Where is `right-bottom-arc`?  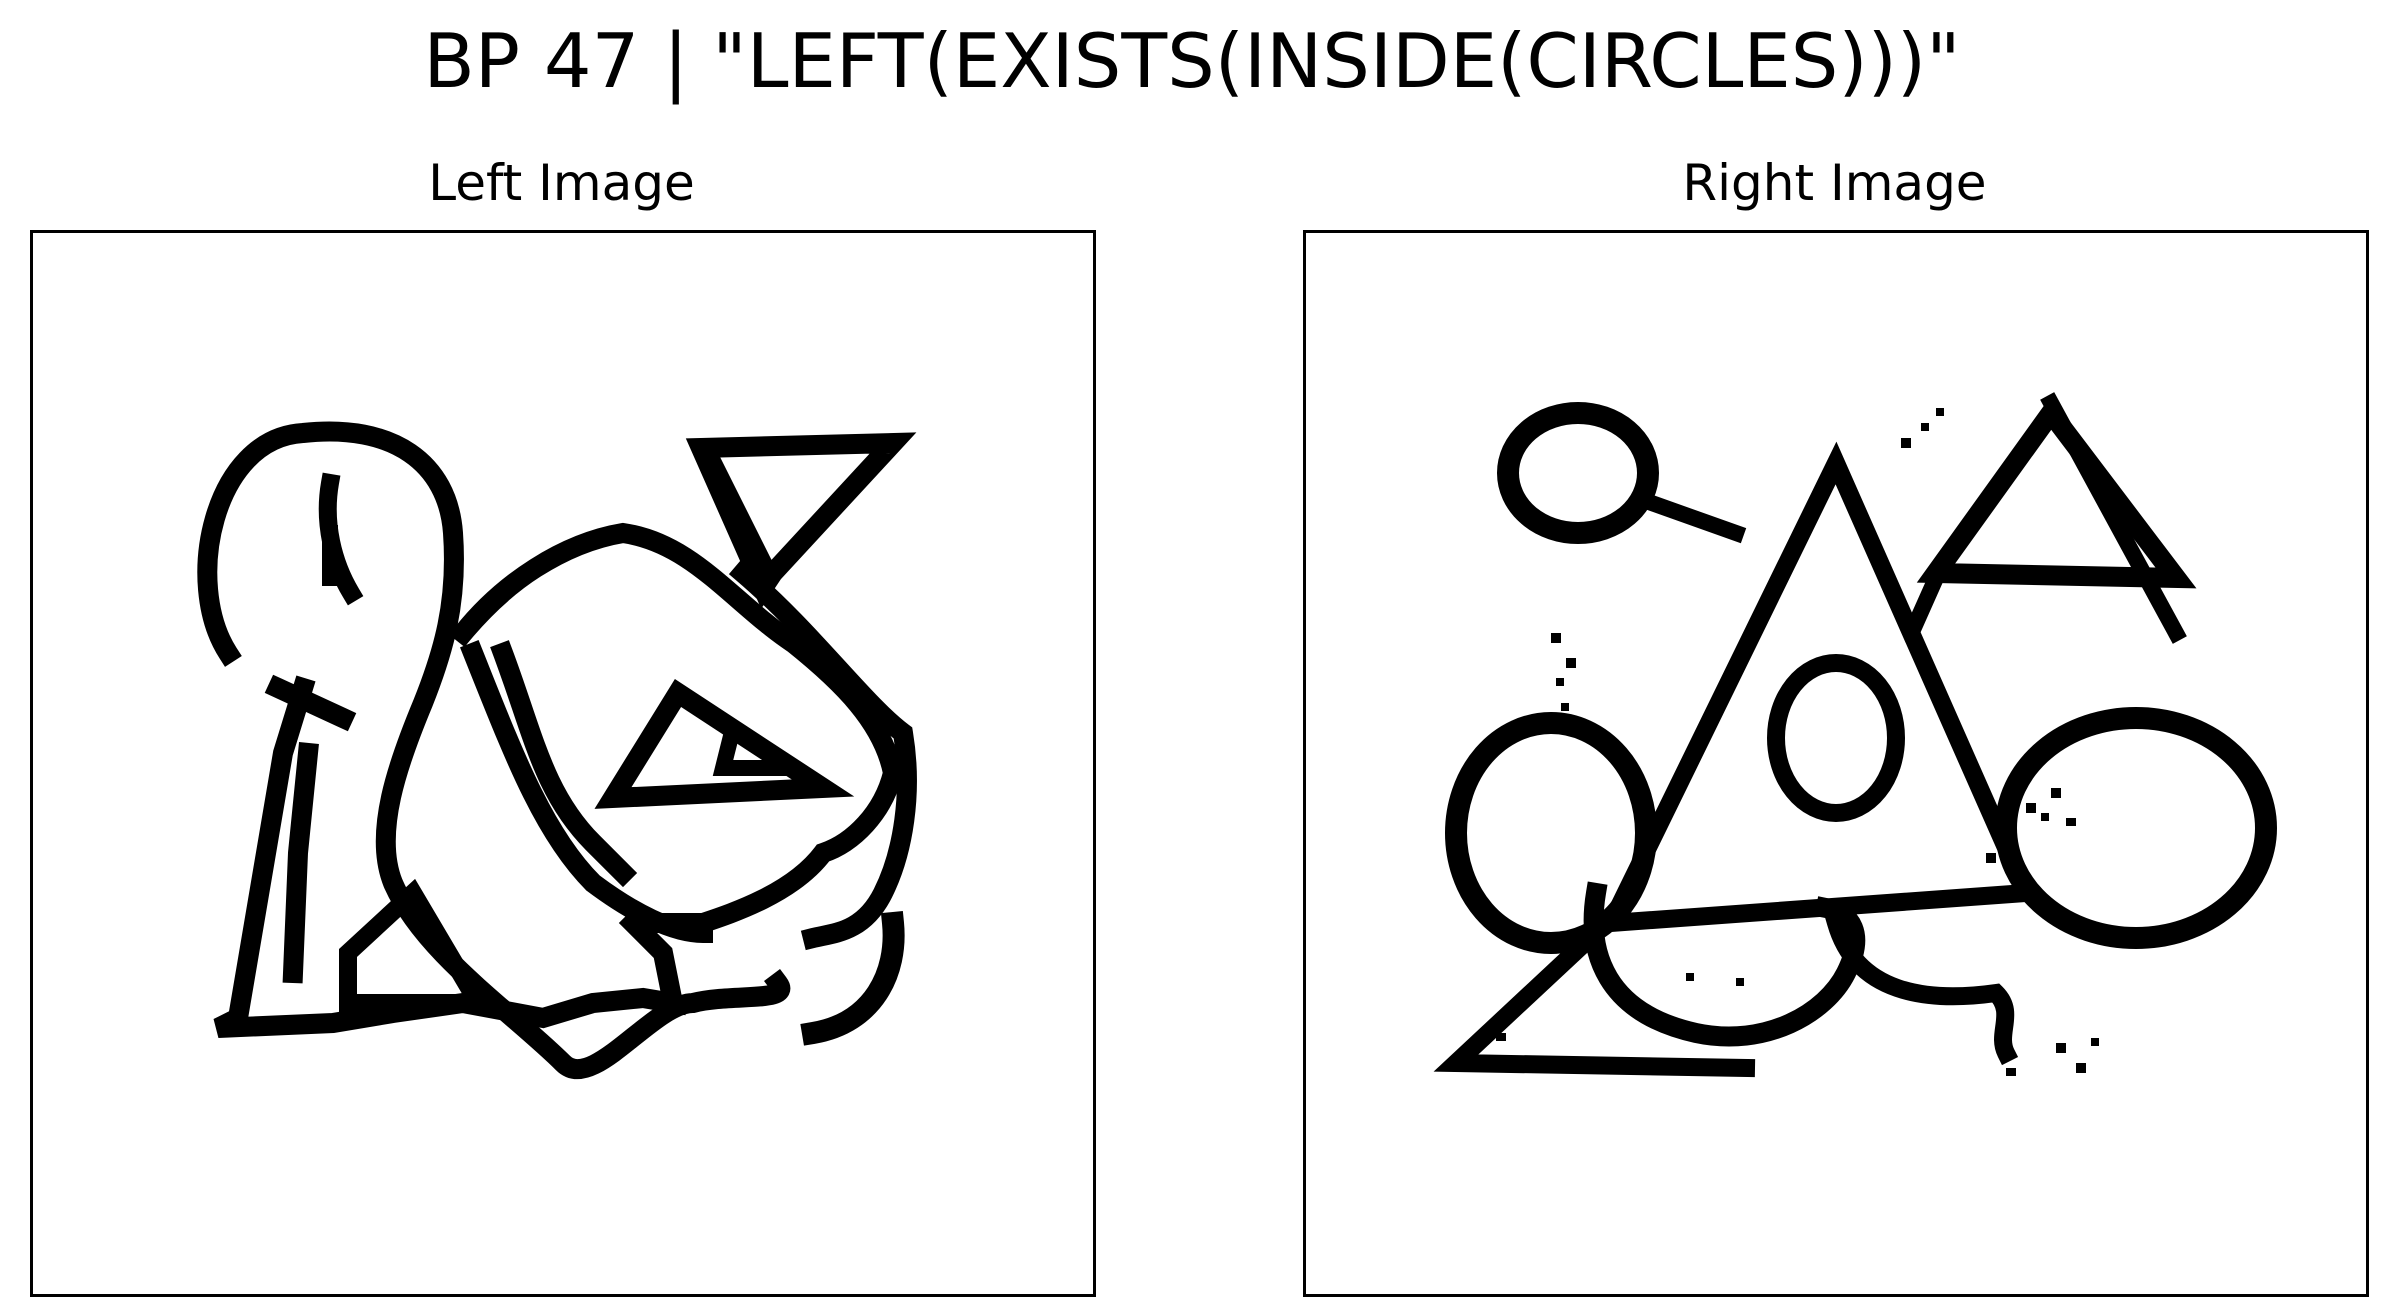
right-bottom-arc is located at coordinates (1921, 988).